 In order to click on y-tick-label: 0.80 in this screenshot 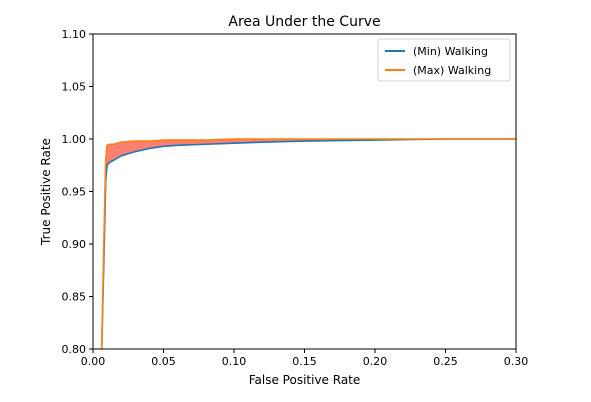, I will do `click(74, 349)`.